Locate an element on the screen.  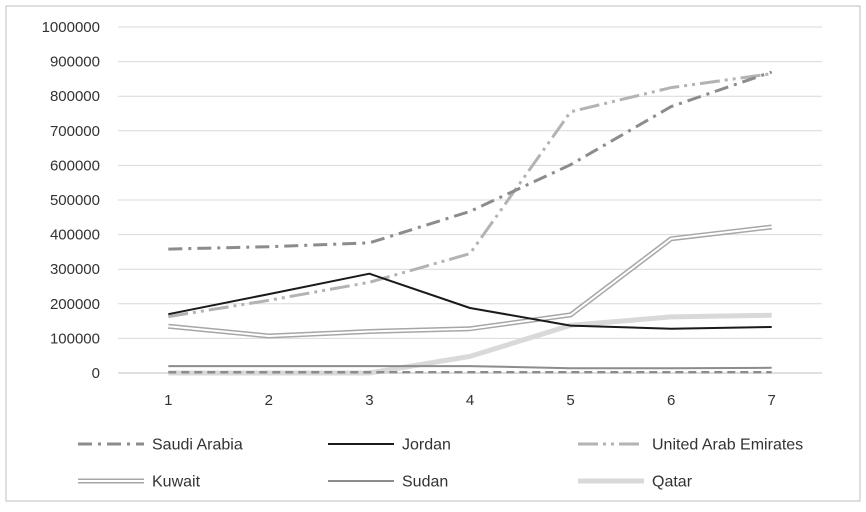
x-tick-label: 6 is located at coordinates (671, 400).